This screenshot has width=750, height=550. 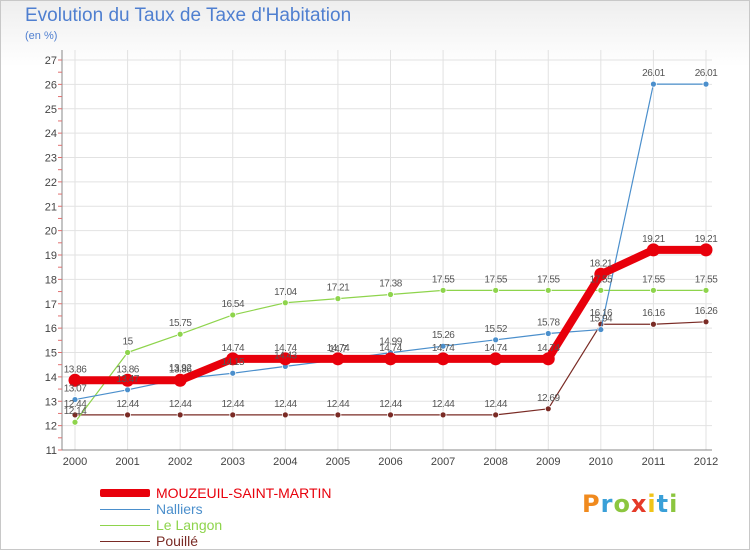 What do you see at coordinates (51, 232) in the screenshot?
I see `y-tick-label: 20` at bounding box center [51, 232].